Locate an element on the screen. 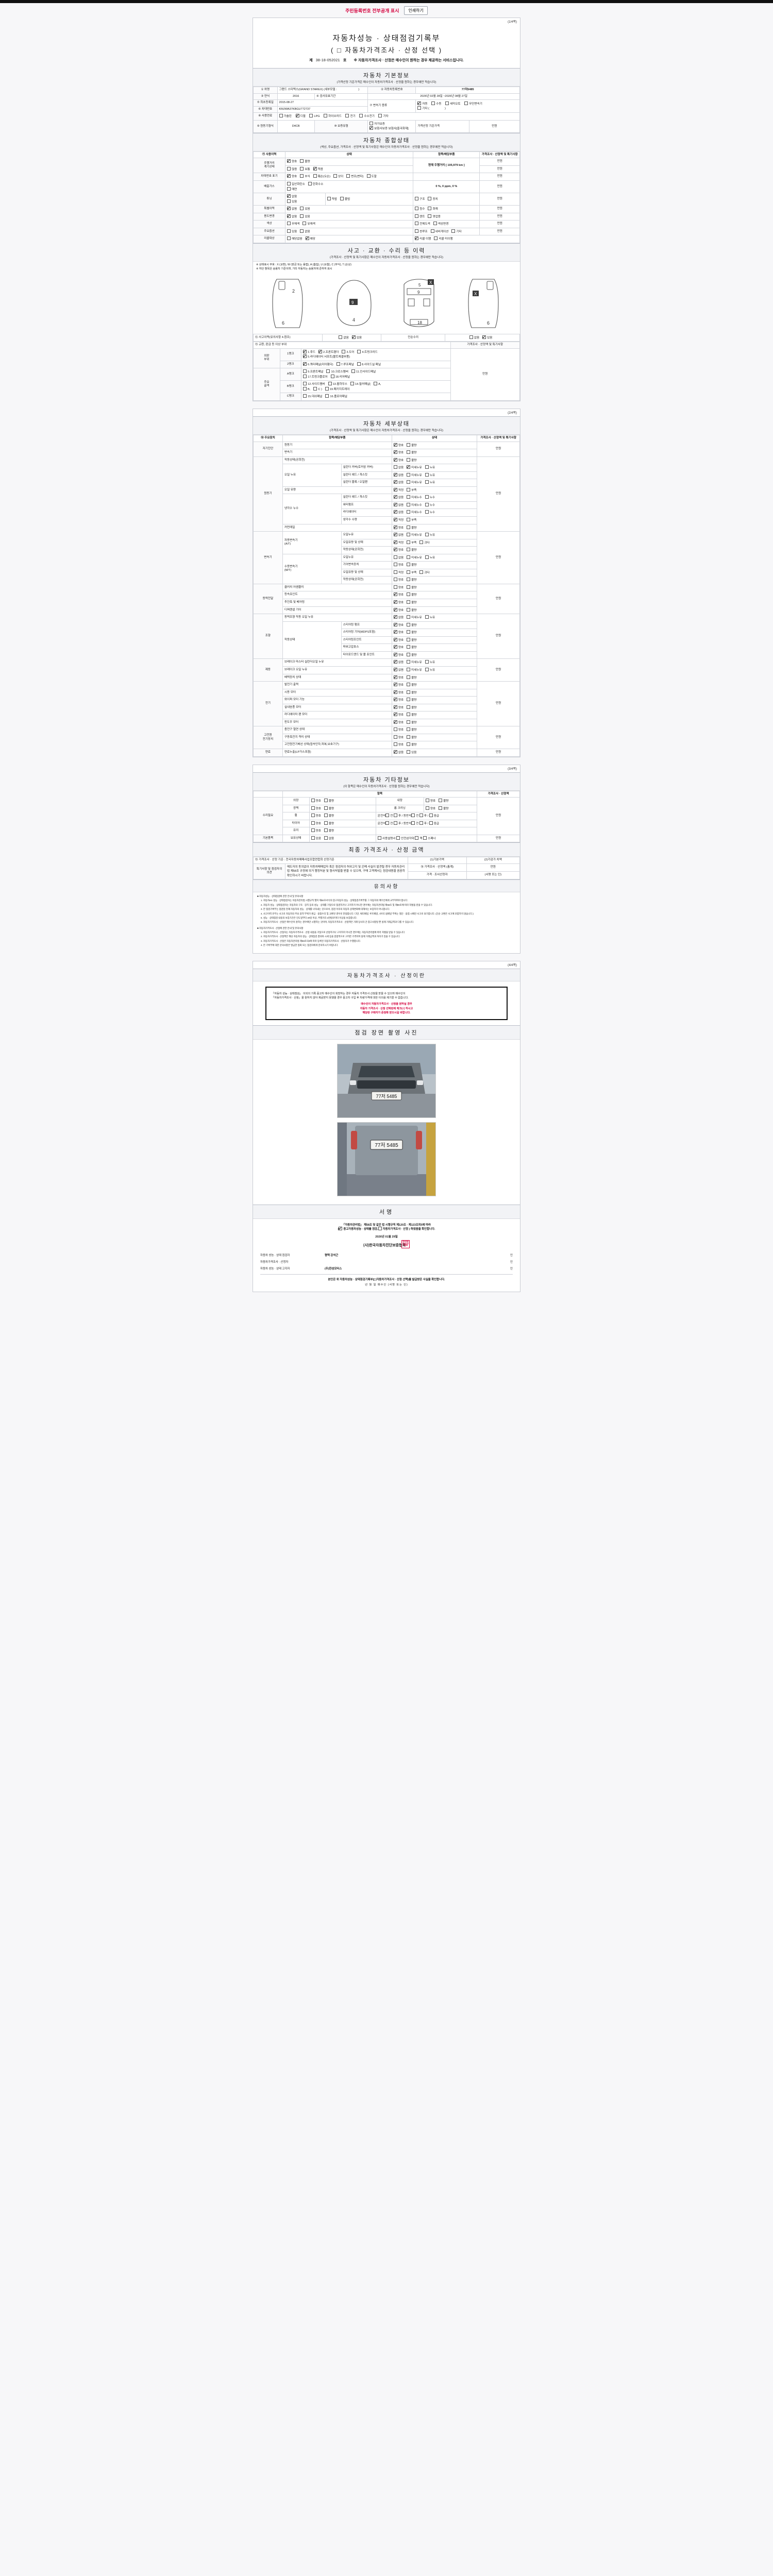  etc-b-basic-items: 사용설명서 안전삼각대 잭 스패너 is located at coordinates (427, 838).